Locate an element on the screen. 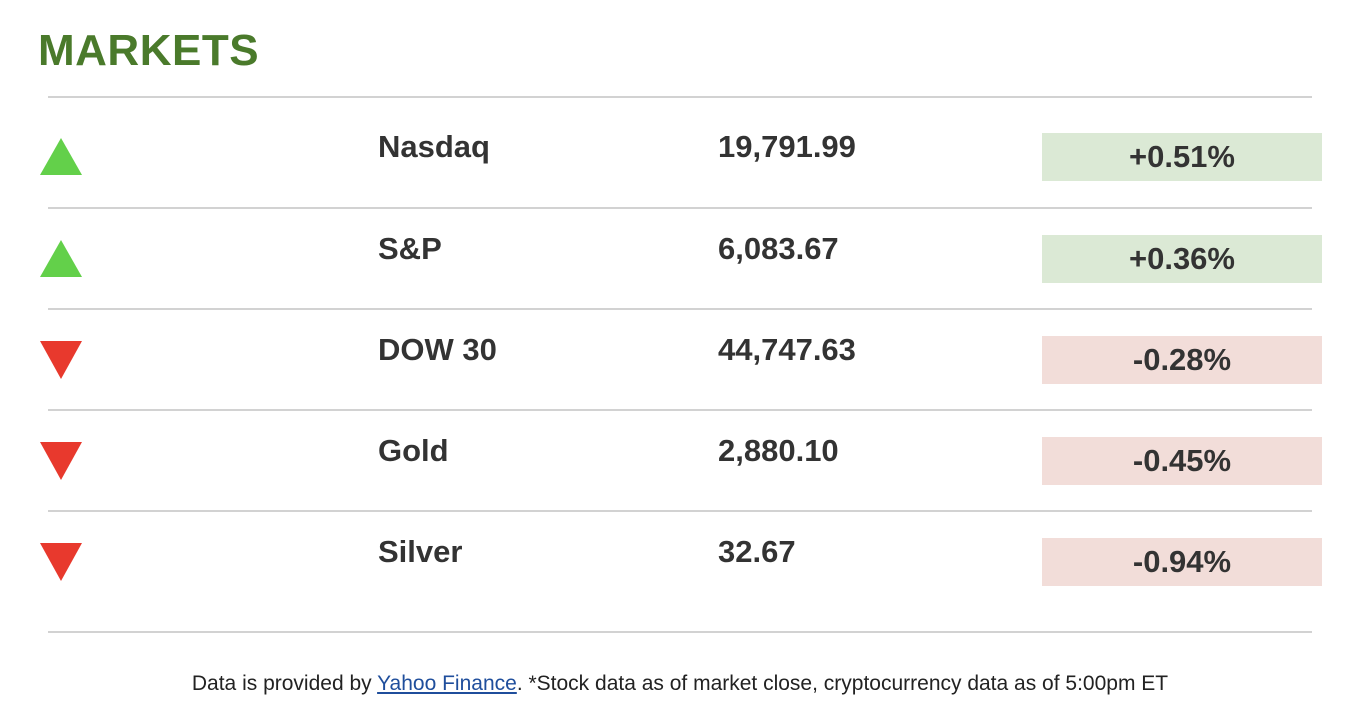  market-name: DOW 30 is located at coordinates (437, 349).